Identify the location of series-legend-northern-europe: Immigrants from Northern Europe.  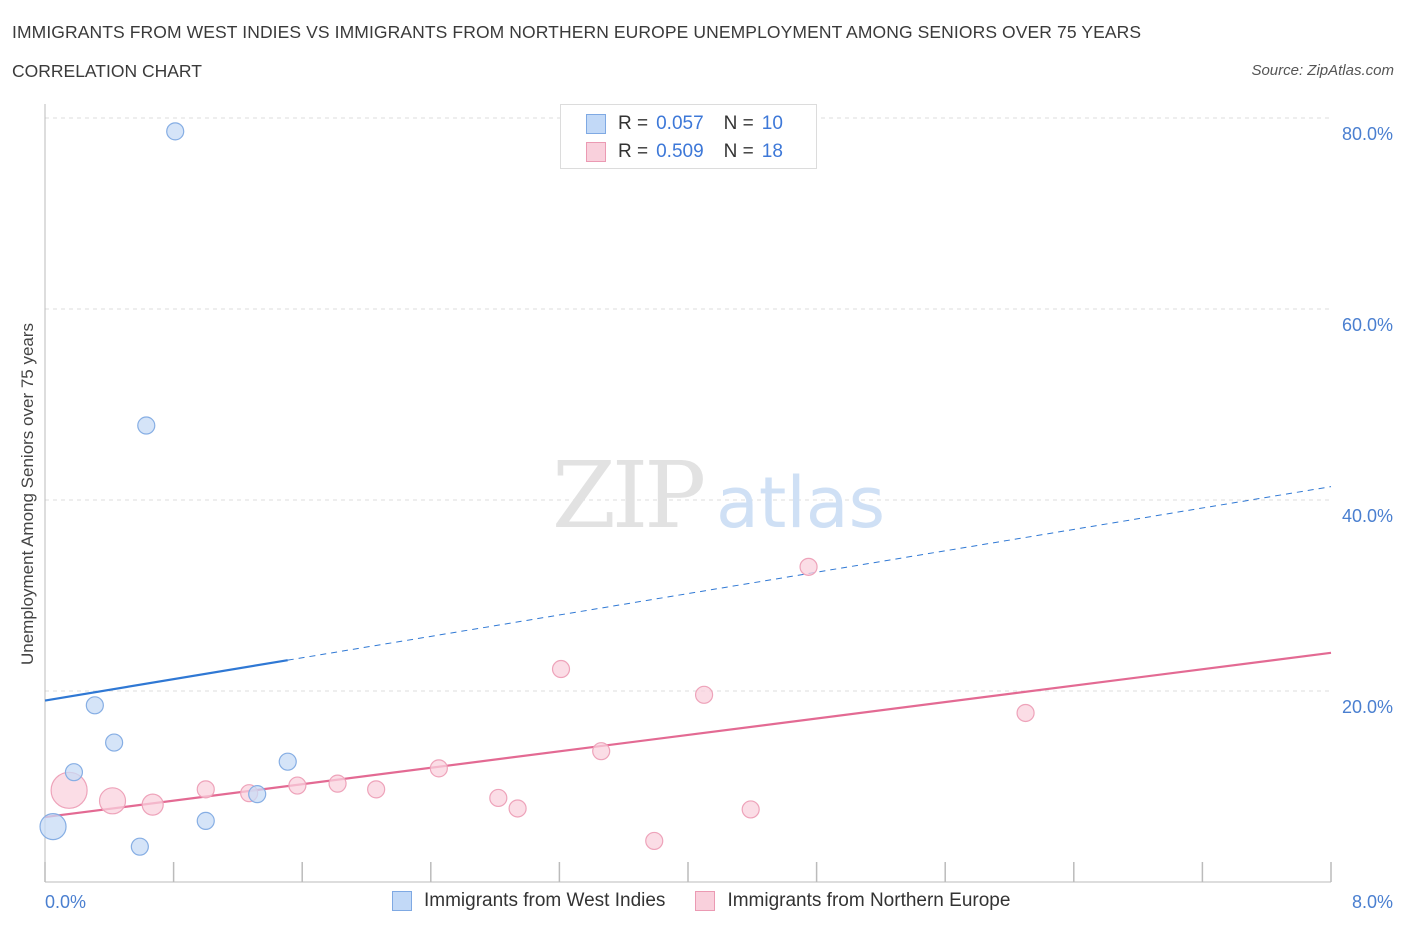
(852, 901).